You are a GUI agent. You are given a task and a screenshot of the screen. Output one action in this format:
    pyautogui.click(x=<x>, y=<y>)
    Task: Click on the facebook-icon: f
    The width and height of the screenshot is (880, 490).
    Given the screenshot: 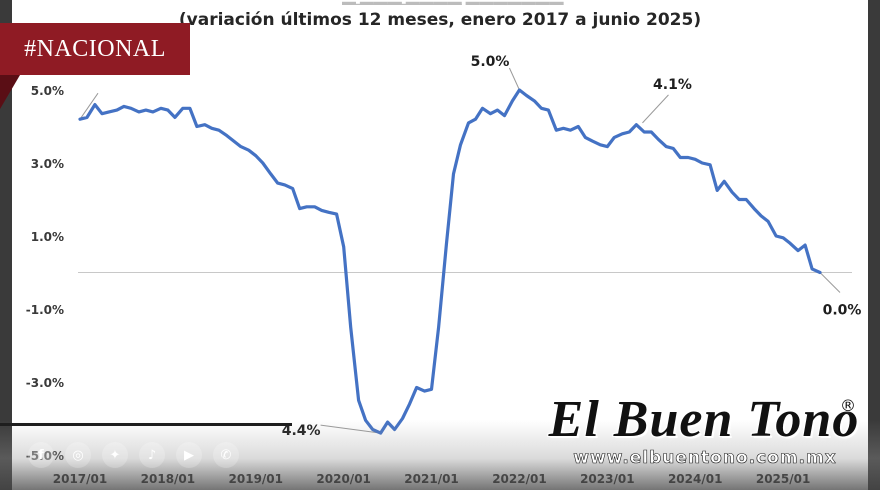 What is the action you would take?
    pyautogui.click(x=41, y=455)
    